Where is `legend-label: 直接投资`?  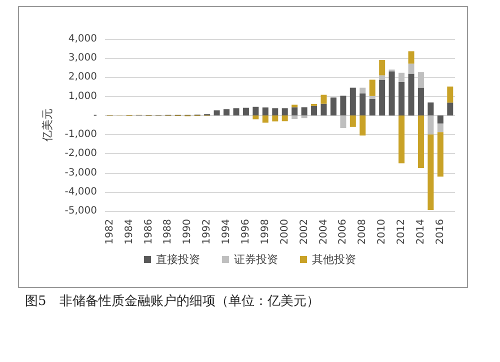
legend-label: 直接投资 is located at coordinates (178, 259).